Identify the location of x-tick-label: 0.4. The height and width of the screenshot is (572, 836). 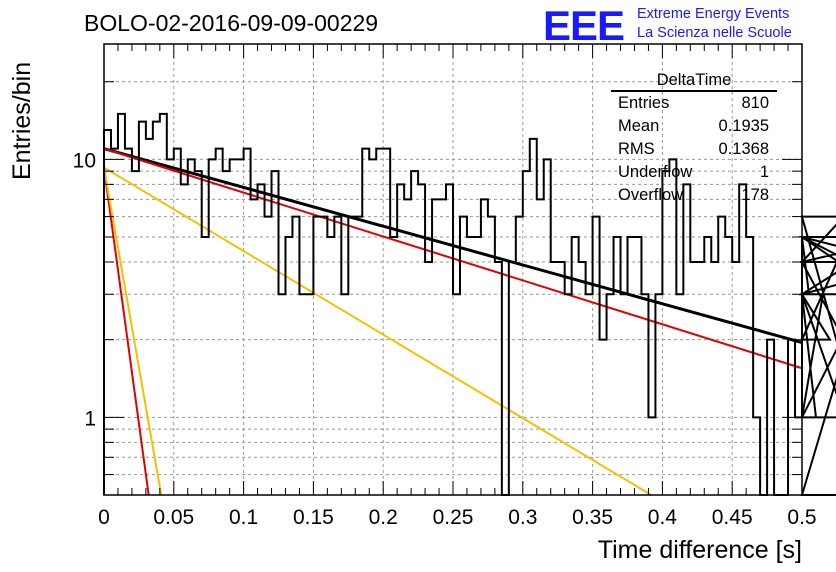
(663, 517).